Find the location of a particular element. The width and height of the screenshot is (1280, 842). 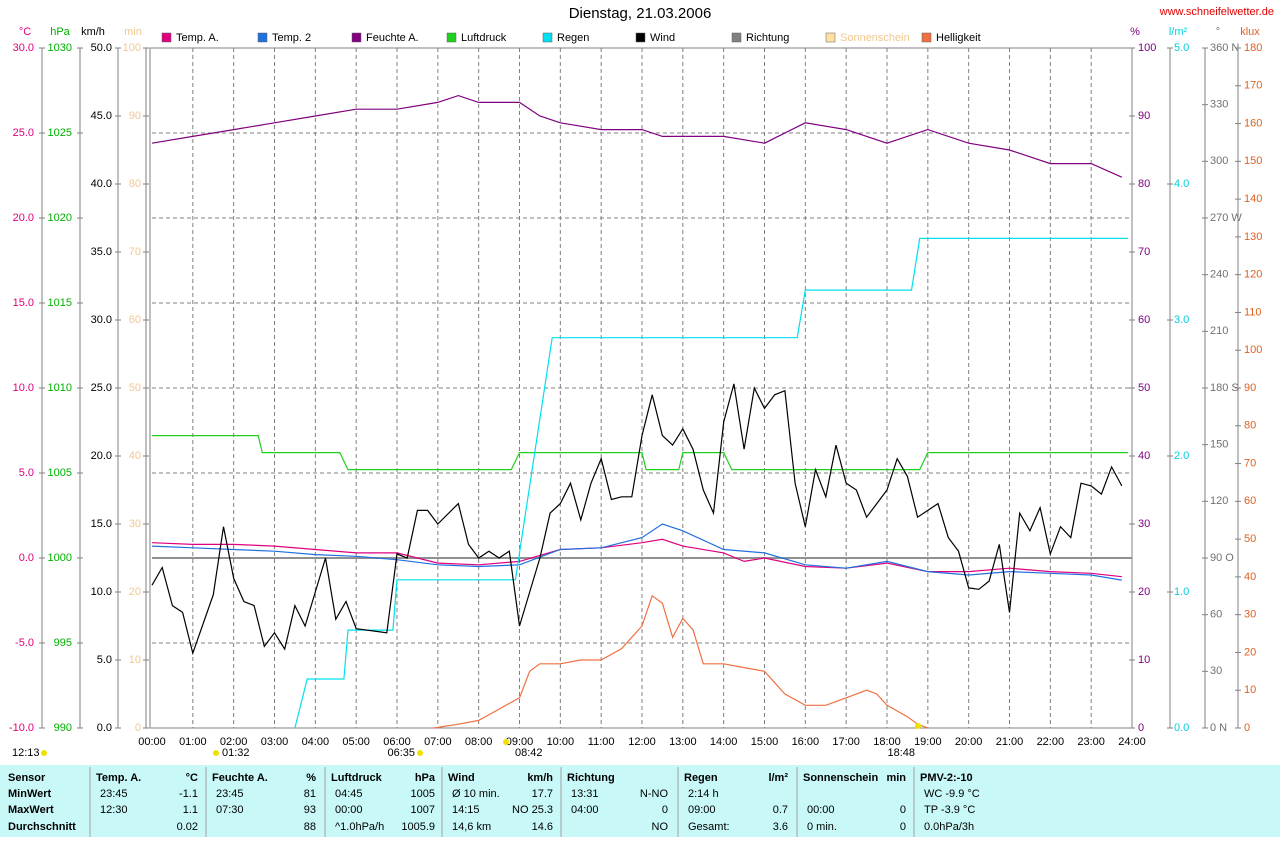

column-unit: hPa is located at coordinates (425, 778).